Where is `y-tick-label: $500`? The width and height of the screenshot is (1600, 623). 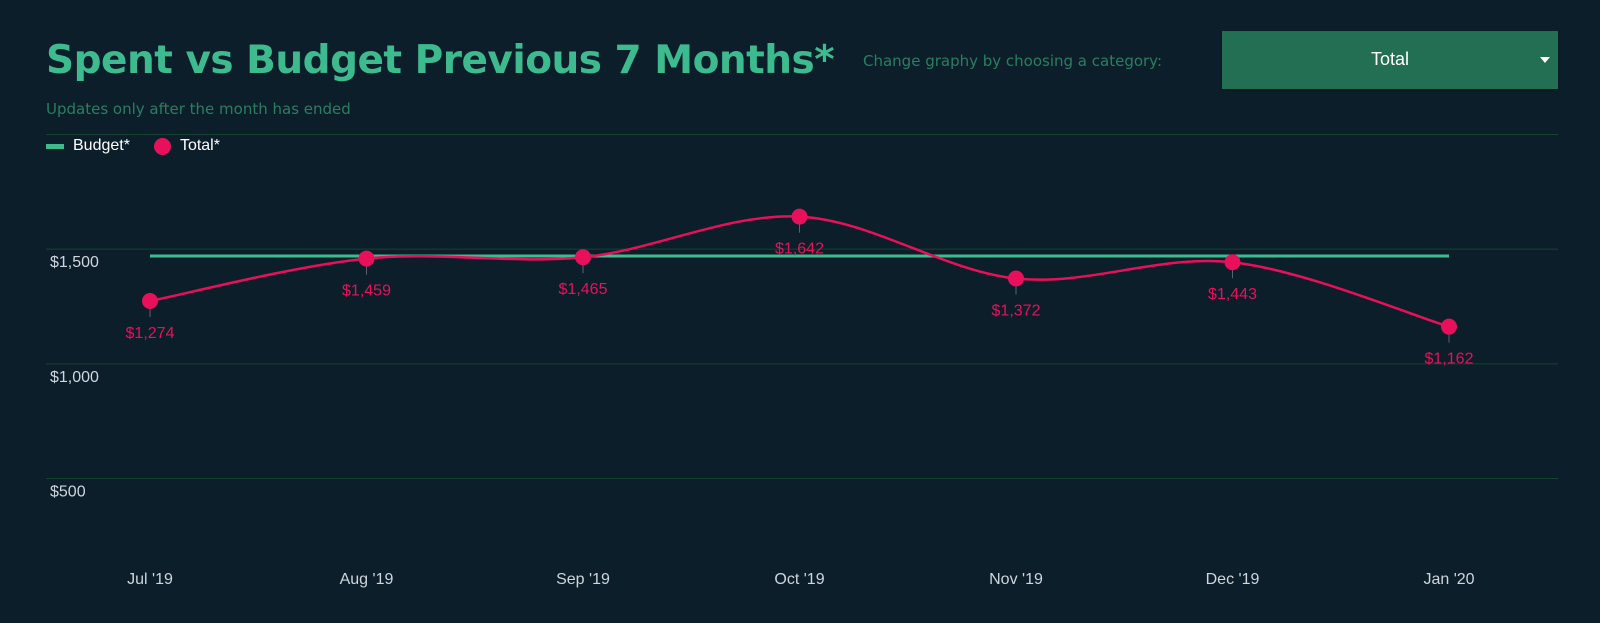
y-tick-label: $500 is located at coordinates (68, 492).